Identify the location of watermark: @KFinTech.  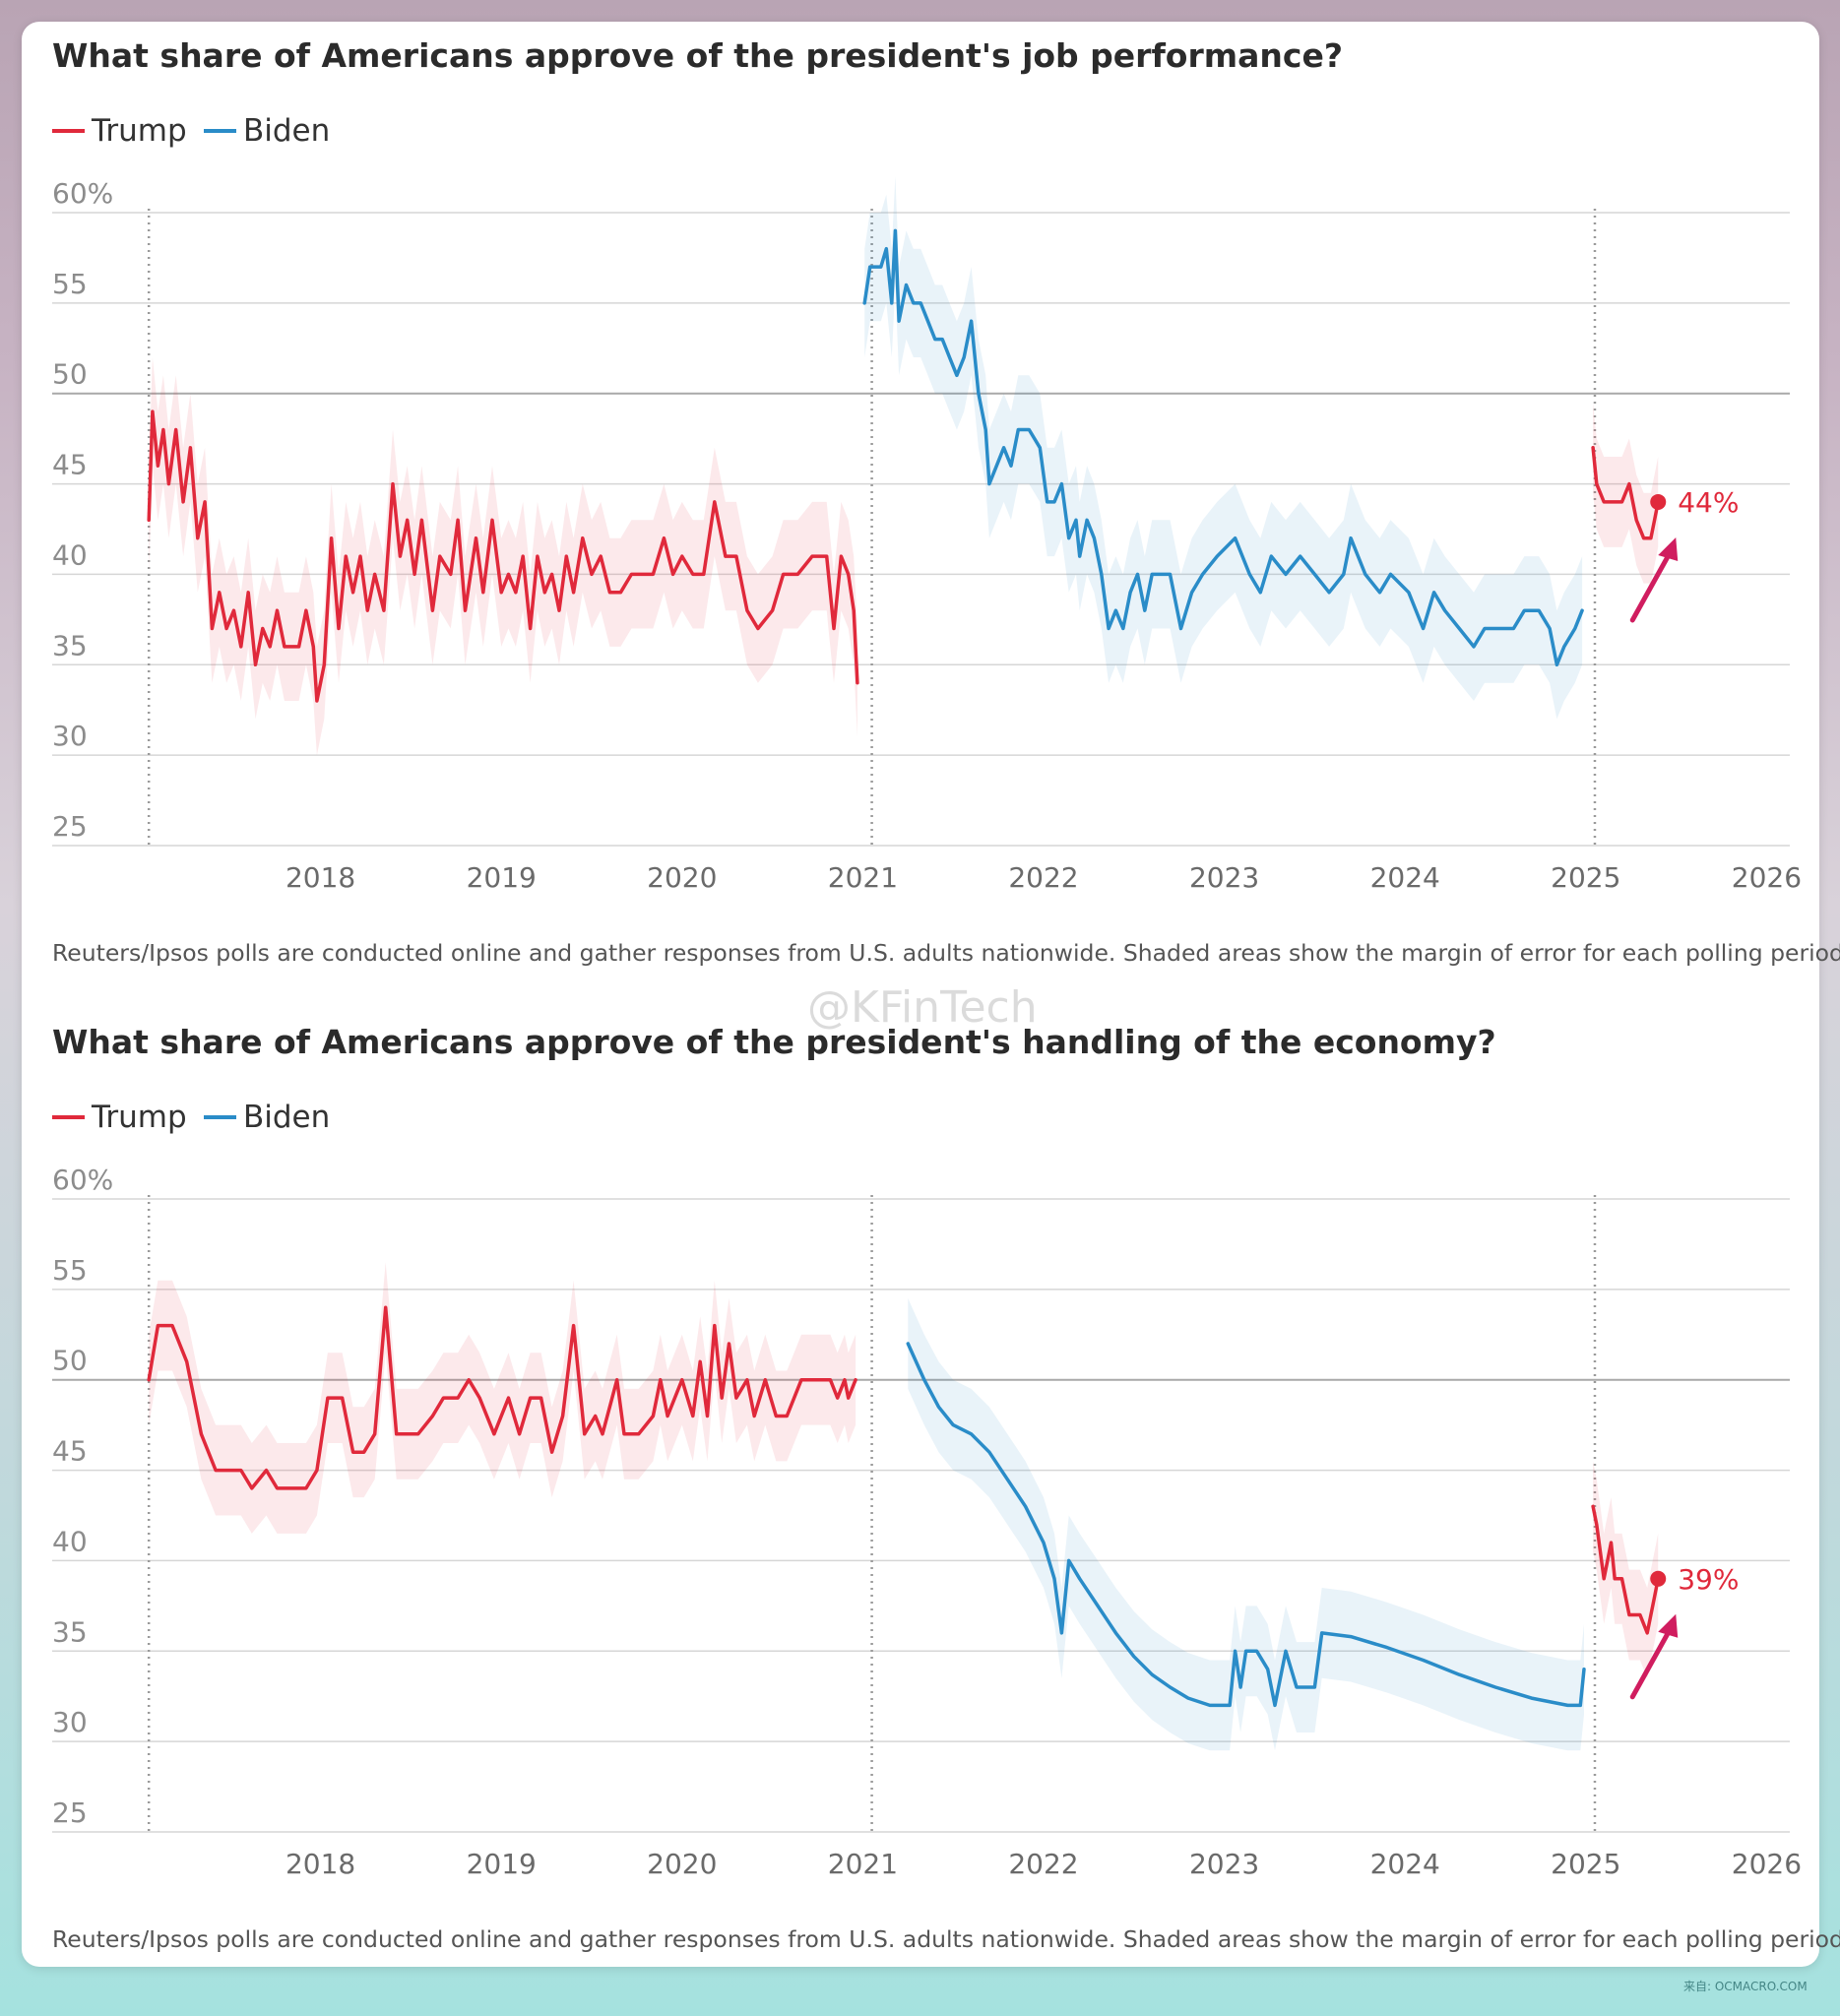
(922, 1007).